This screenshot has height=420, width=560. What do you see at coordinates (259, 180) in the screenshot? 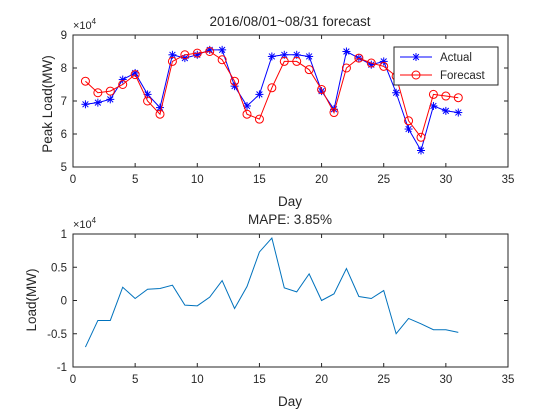
I see `forecast-xtick-label: 15` at bounding box center [259, 180].